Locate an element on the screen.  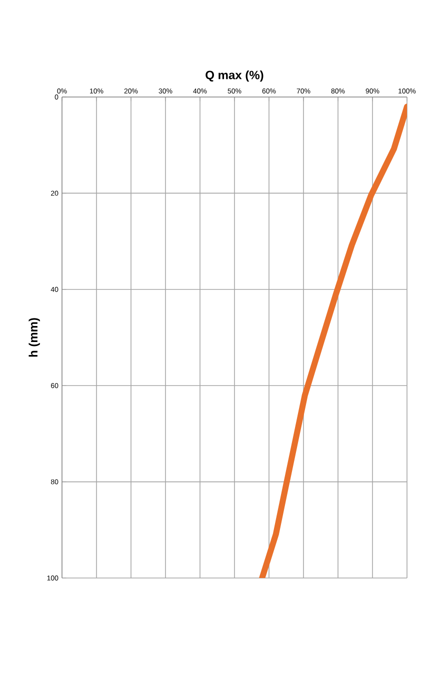
y-axis-title: h (mm) is located at coordinates (34, 337).